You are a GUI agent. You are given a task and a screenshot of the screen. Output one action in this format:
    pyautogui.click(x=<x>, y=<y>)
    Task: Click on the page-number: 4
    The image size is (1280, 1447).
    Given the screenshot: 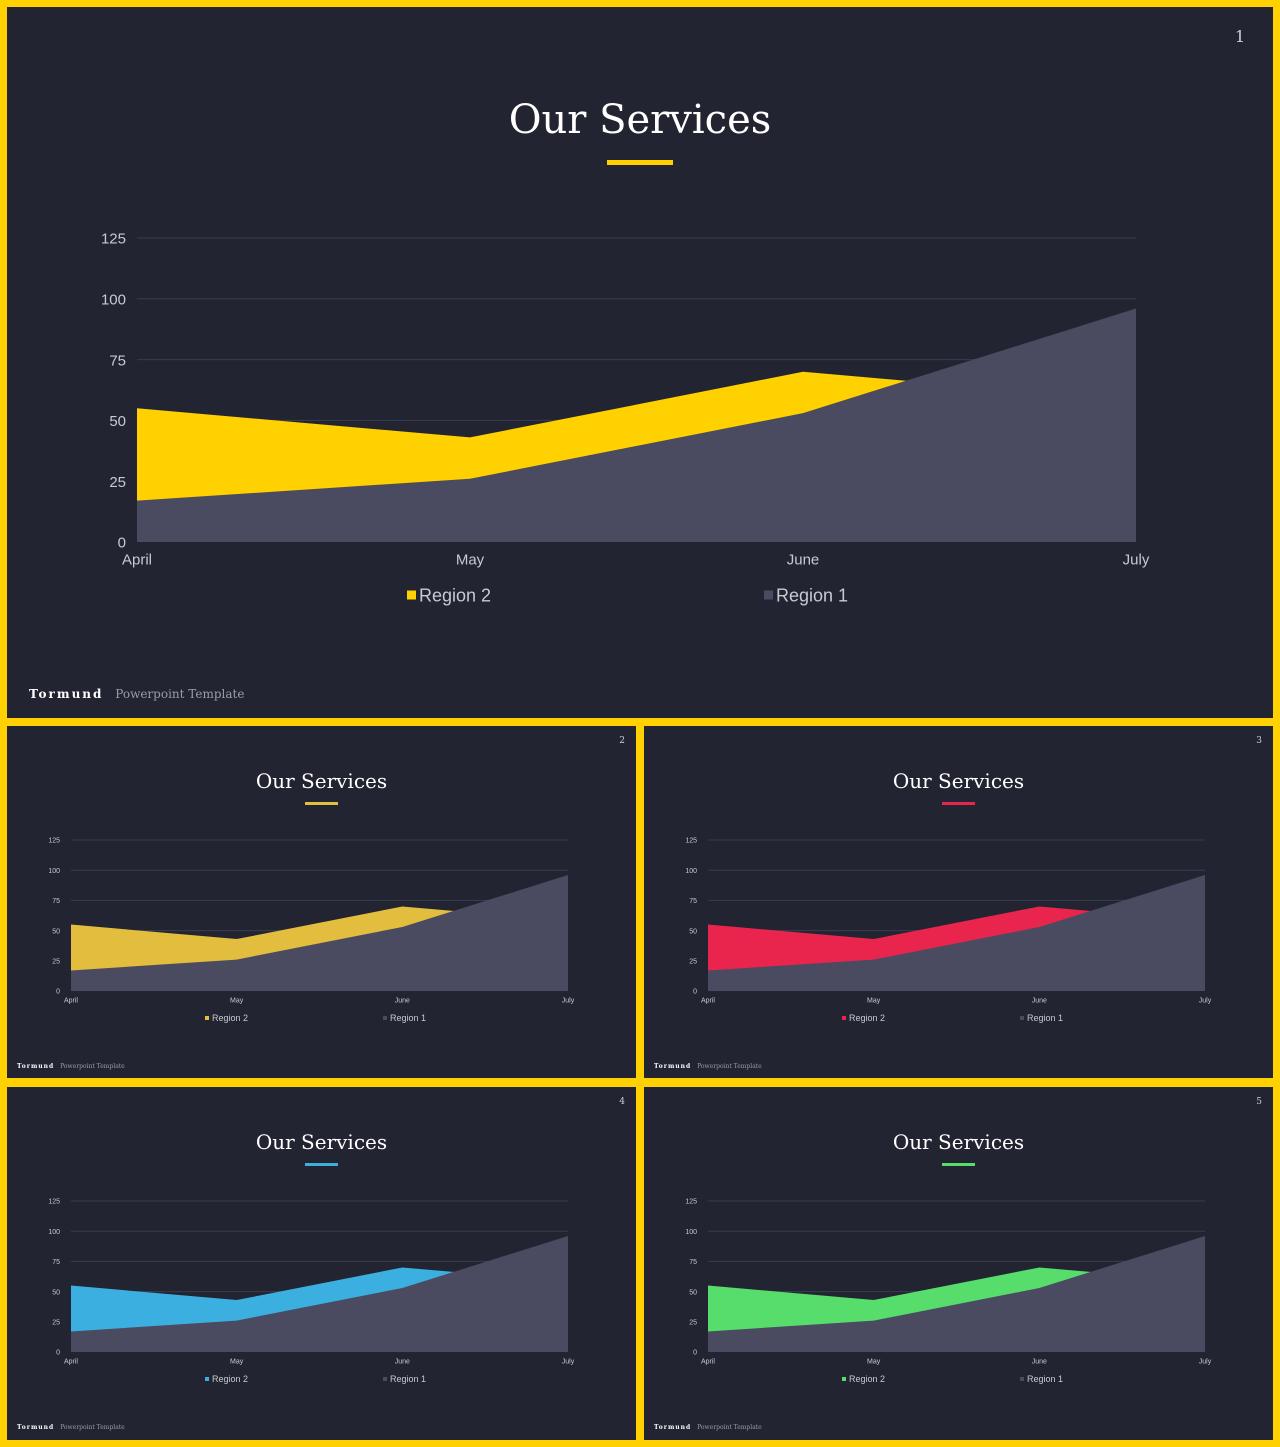 What is the action you would take?
    pyautogui.click(x=622, y=1102)
    